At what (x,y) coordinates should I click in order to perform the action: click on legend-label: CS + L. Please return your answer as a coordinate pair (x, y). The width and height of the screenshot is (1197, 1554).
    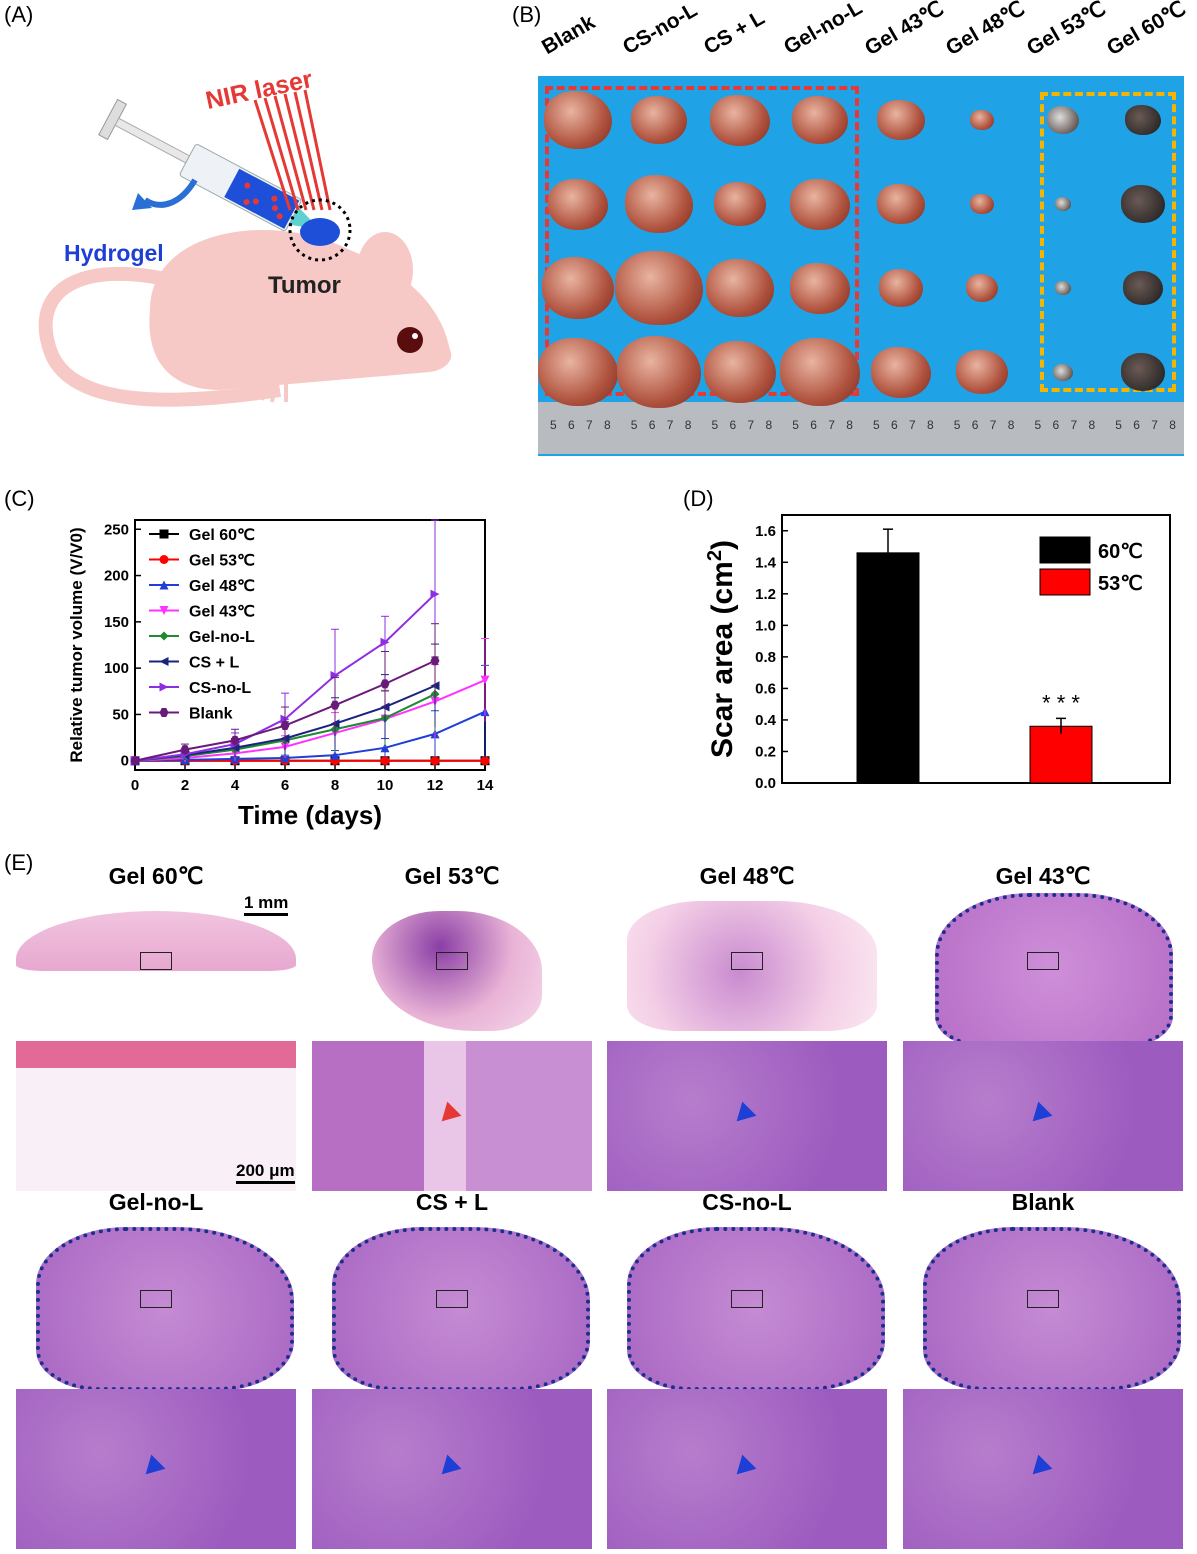
    Looking at the image, I should click on (214, 663).